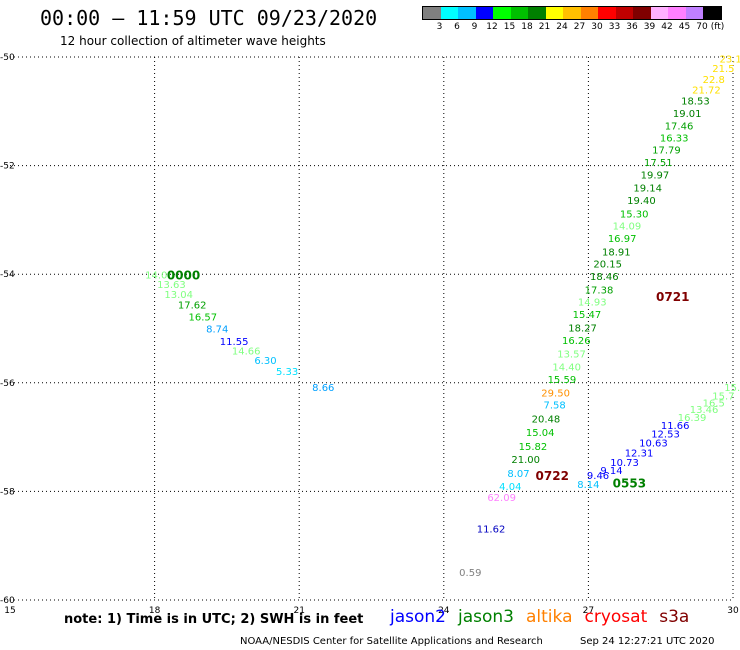 This screenshot has width=740, height=650. What do you see at coordinates (616, 617) in the screenshot?
I see `satellite-cryosat: cryosat` at bounding box center [616, 617].